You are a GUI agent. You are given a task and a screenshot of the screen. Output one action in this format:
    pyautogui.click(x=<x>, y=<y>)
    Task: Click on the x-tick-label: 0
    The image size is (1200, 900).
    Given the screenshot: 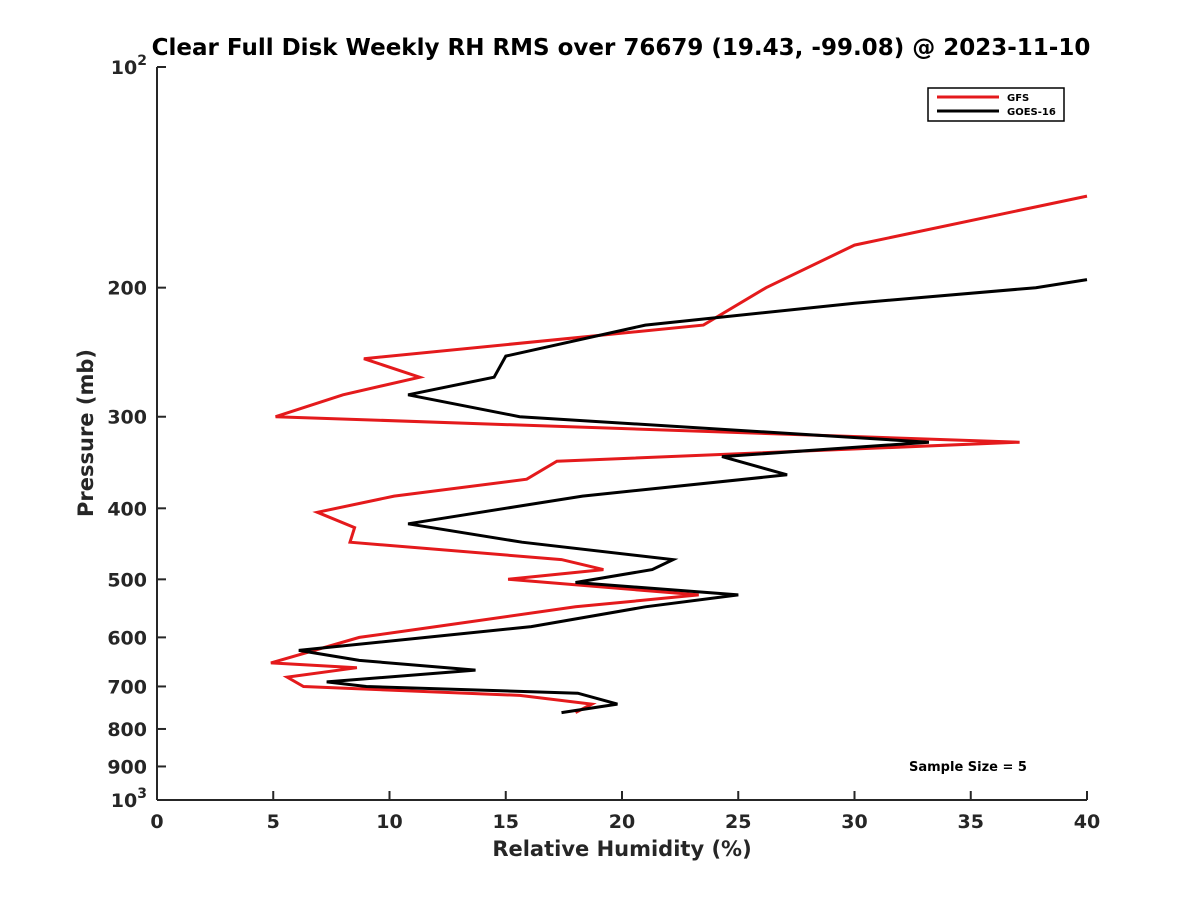 What is the action you would take?
    pyautogui.click(x=156, y=822)
    